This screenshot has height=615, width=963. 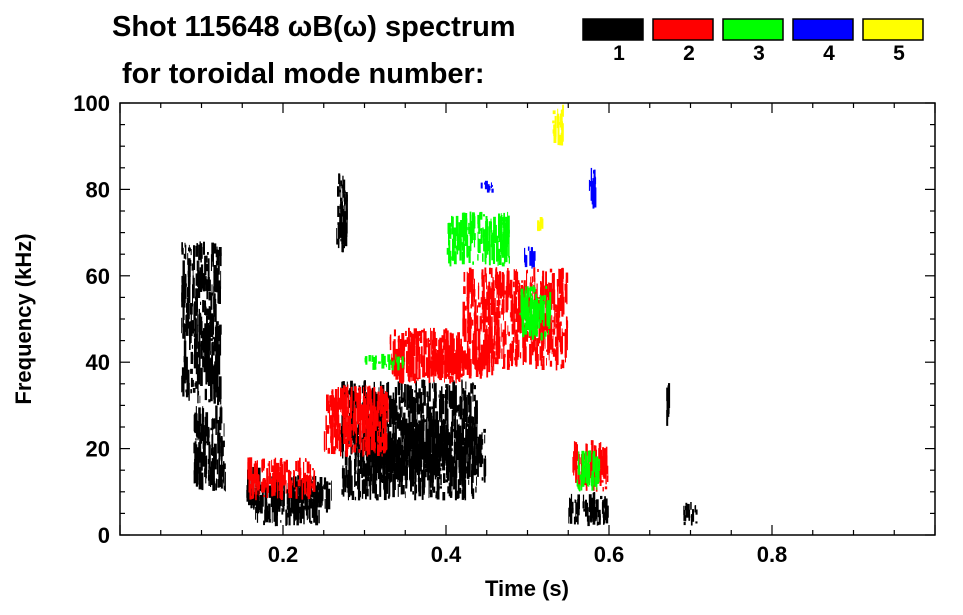 What do you see at coordinates (283, 554) in the screenshot?
I see `x-tick-label: 0.2` at bounding box center [283, 554].